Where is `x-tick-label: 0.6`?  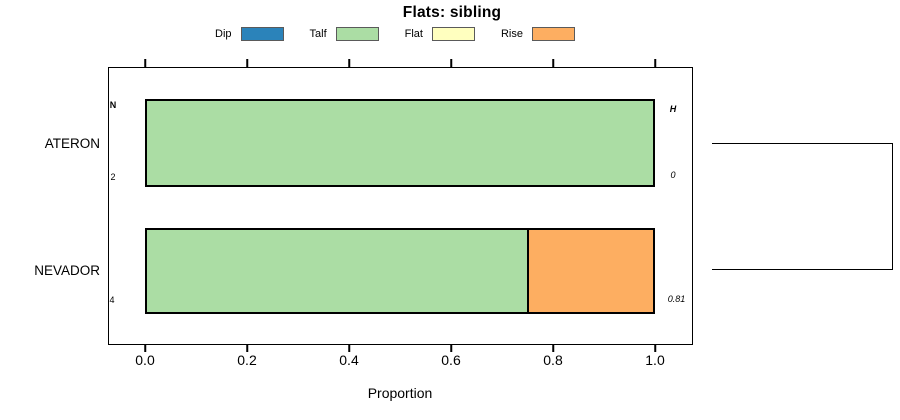
x-tick-label: 0.6 is located at coordinates (451, 360).